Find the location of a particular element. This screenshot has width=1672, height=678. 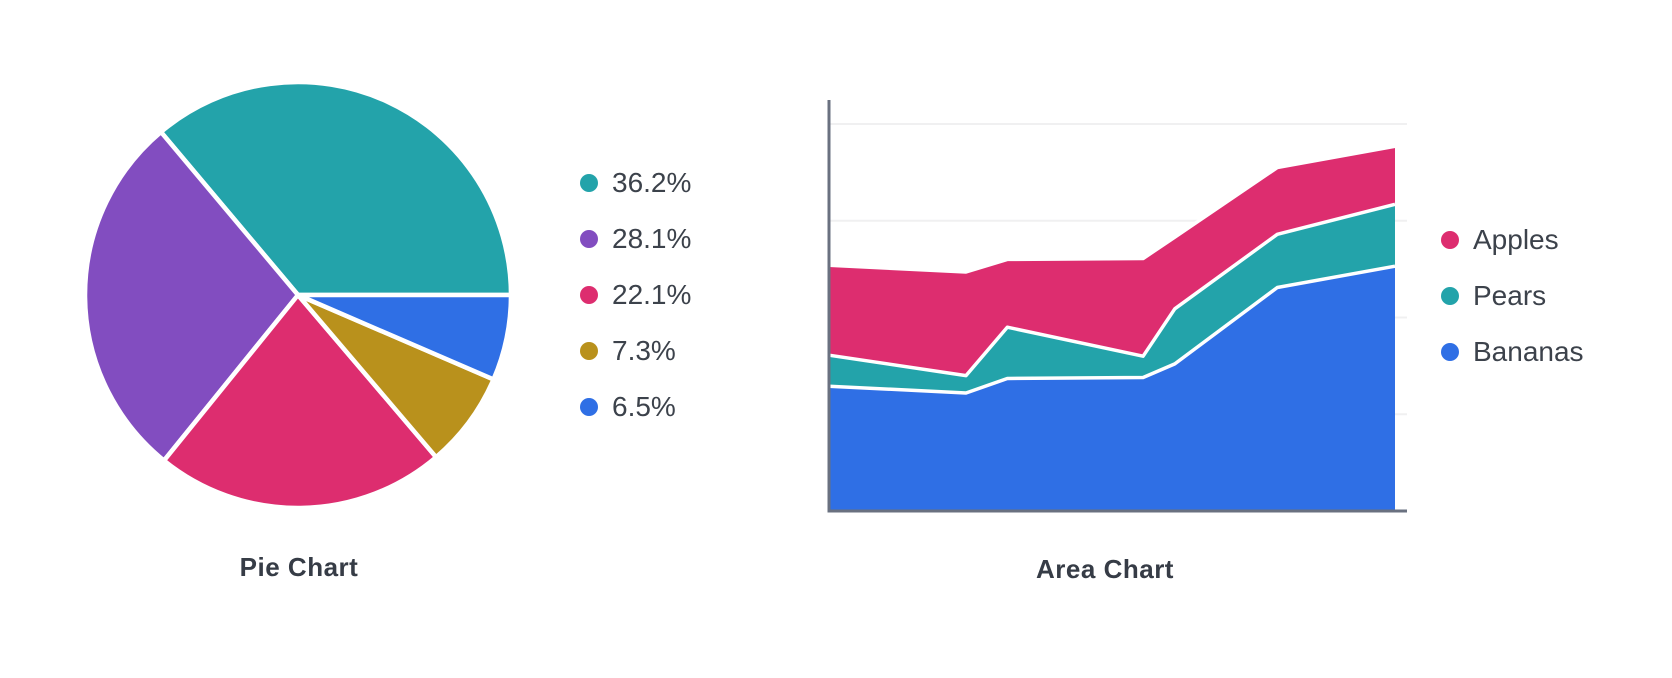

pie-legend-label: 7.3% is located at coordinates (644, 350).